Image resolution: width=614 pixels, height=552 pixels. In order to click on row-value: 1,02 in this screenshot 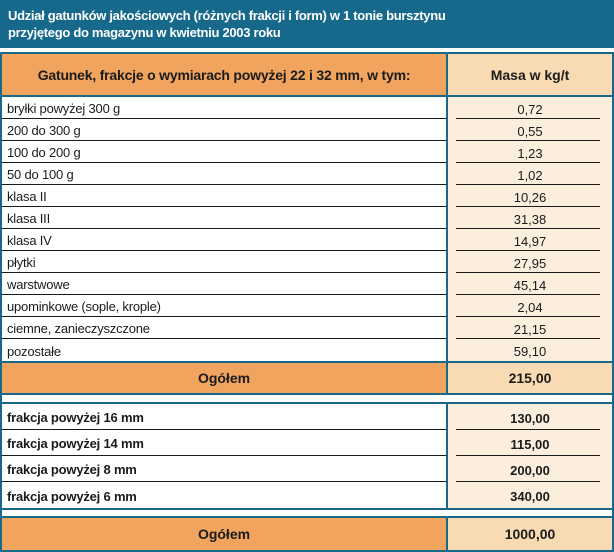, I will do `click(529, 174)`.